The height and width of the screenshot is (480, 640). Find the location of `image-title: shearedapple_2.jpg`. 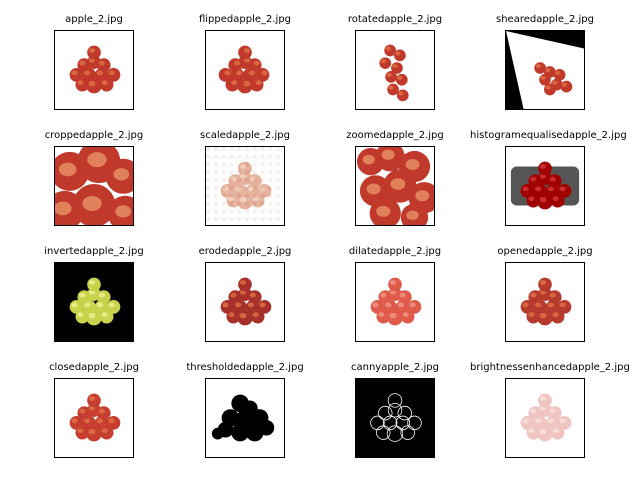

image-title: shearedapple_2.jpg is located at coordinates (545, 19).